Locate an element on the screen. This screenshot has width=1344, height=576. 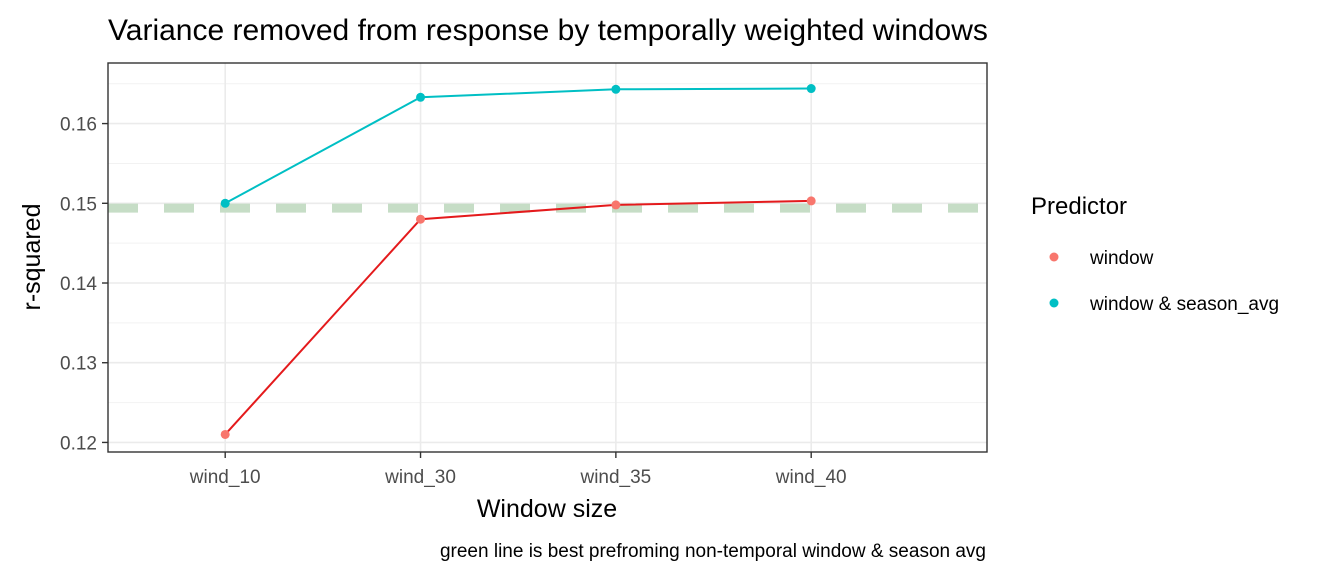
x-tick-label: wind_10 is located at coordinates (225, 477).